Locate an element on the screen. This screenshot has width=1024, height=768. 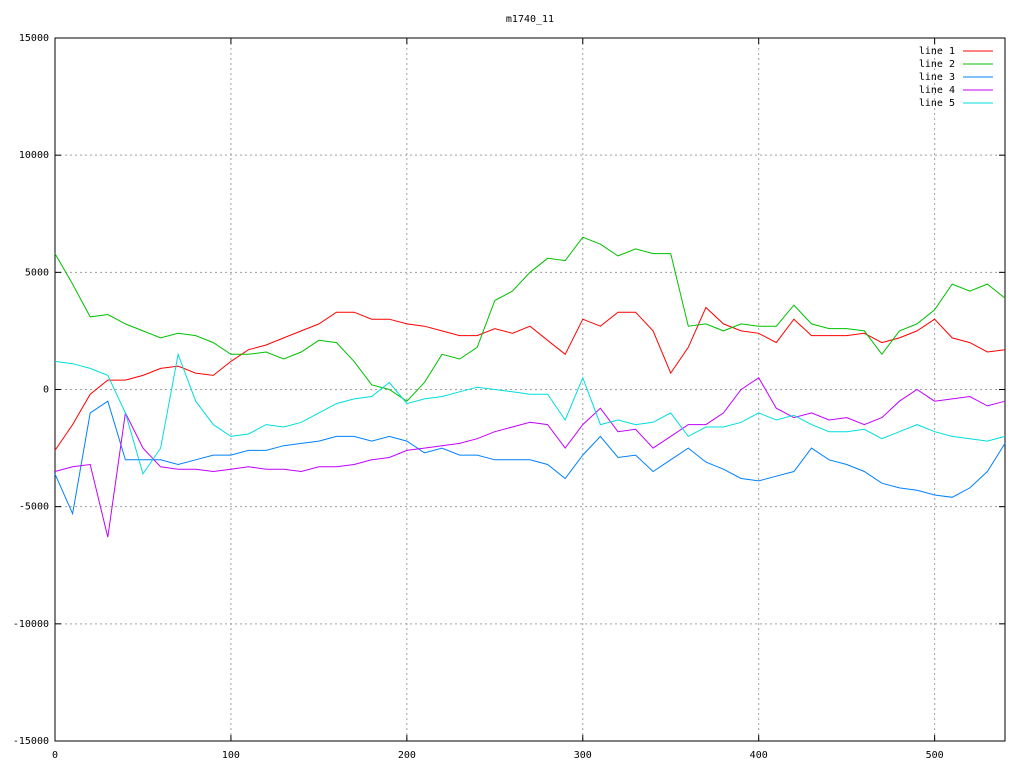
y-tick-label: 0 is located at coordinates (46, 390).